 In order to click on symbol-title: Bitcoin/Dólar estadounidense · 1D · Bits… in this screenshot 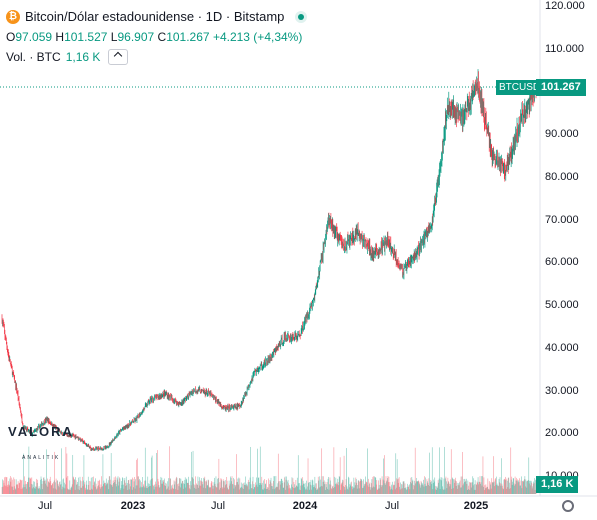, I will do `click(155, 16)`.